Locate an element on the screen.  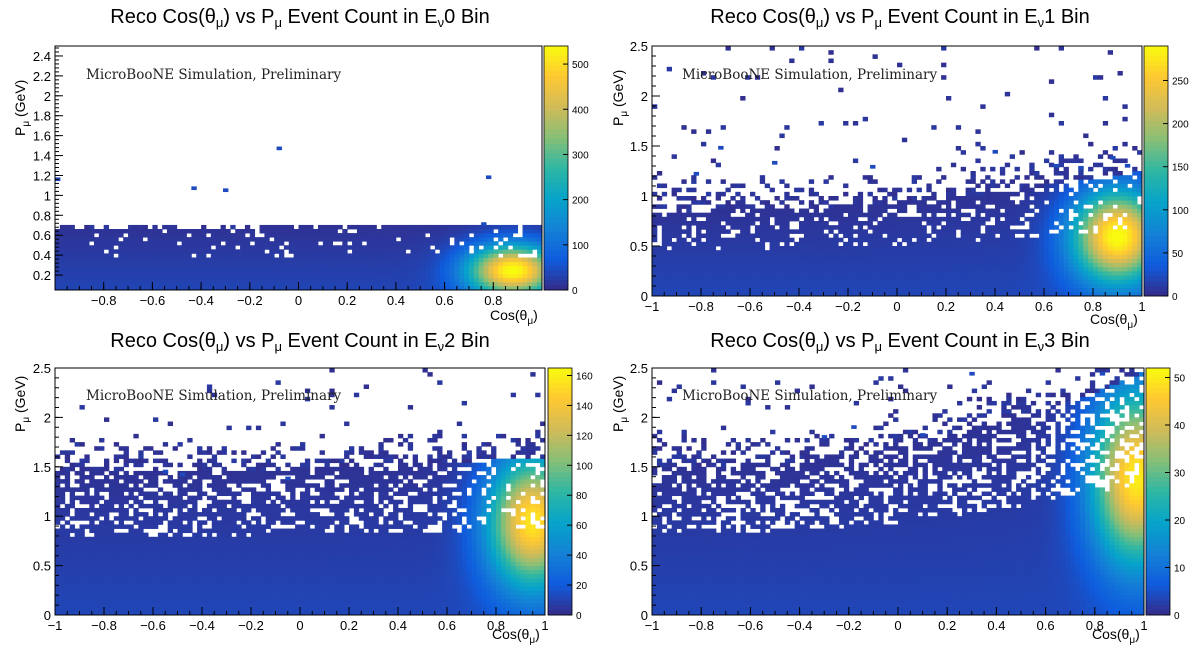
z-tick-label: 250 is located at coordinates (1180, 81).